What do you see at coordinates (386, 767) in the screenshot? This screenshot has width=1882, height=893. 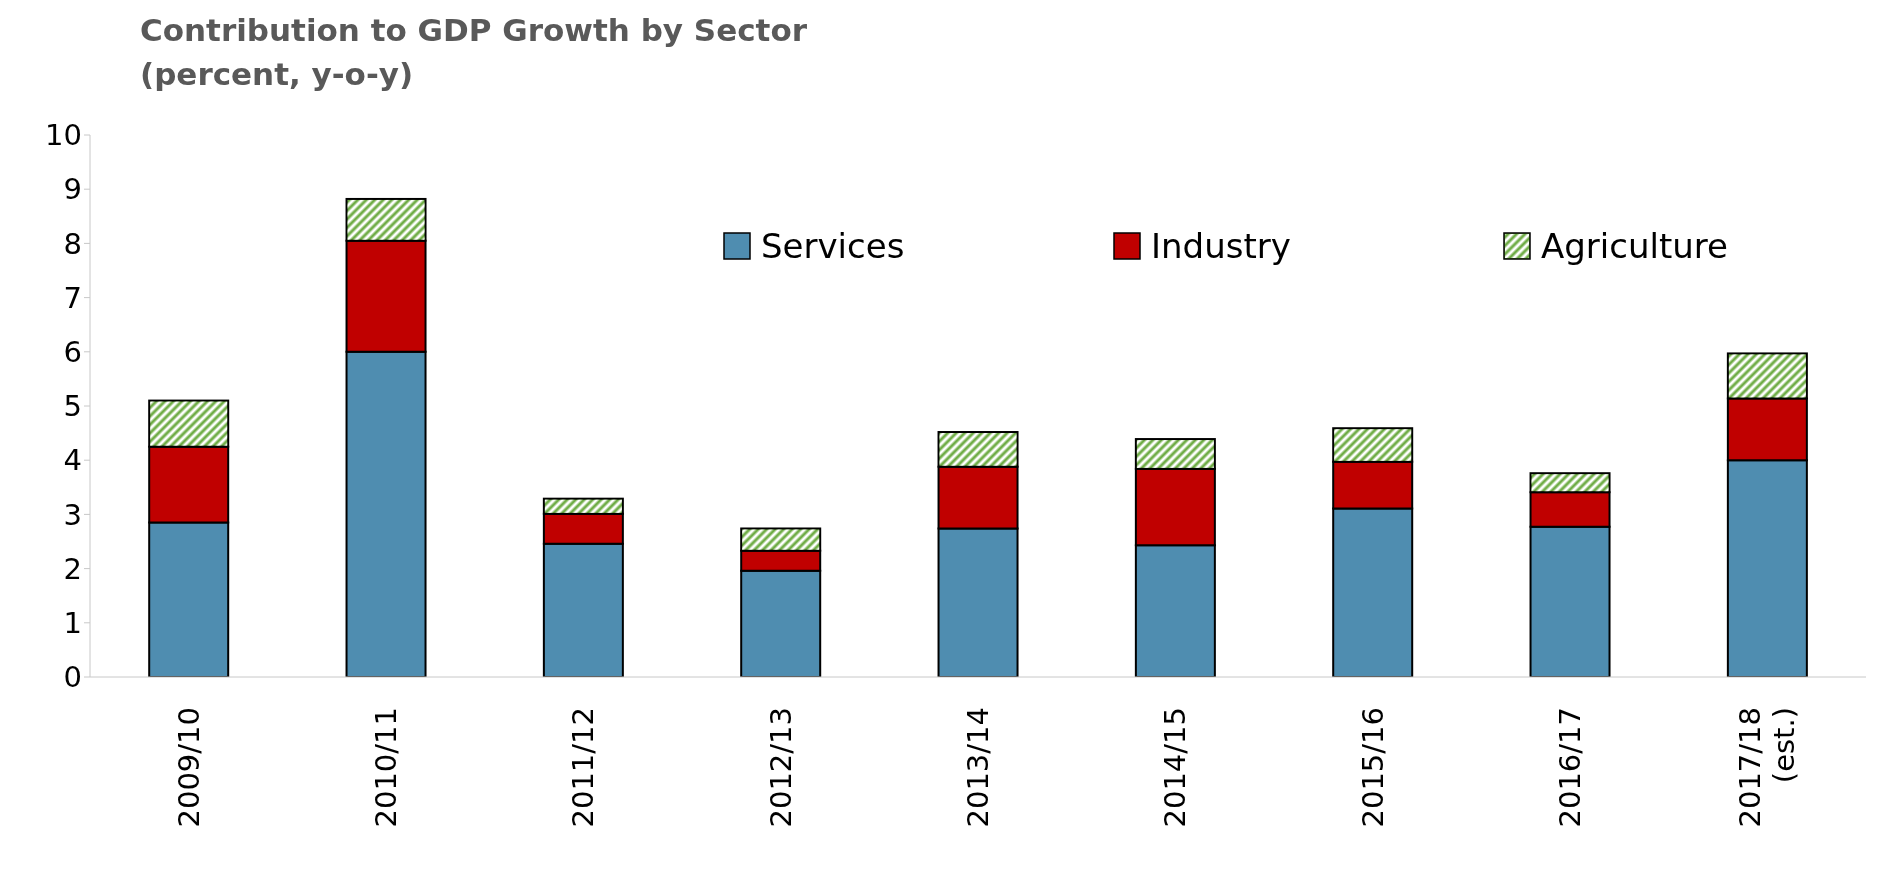 I see `x-tick-label: 2010/11` at bounding box center [386, 767].